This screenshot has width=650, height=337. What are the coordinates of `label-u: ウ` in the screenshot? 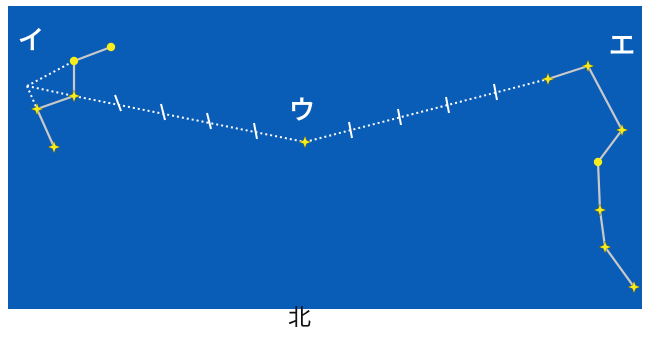 It's located at (302, 111).